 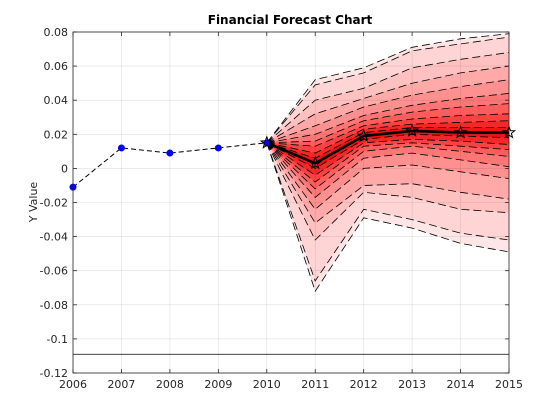 I want to click on y-tick-label: 0.02, so click(x=56, y=134).